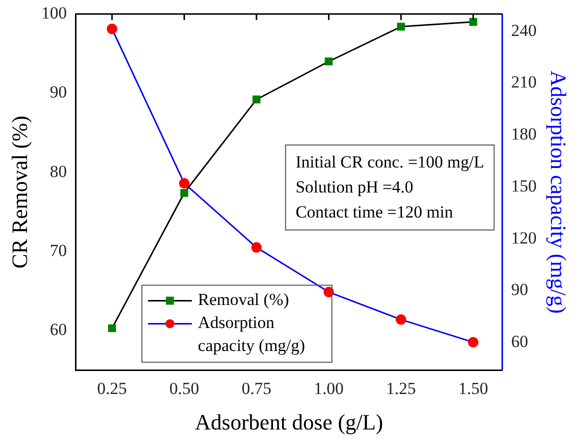 This screenshot has width=578, height=441. Describe the element at coordinates (519, 290) in the screenshot. I see `y2-tick-label: 90` at that location.